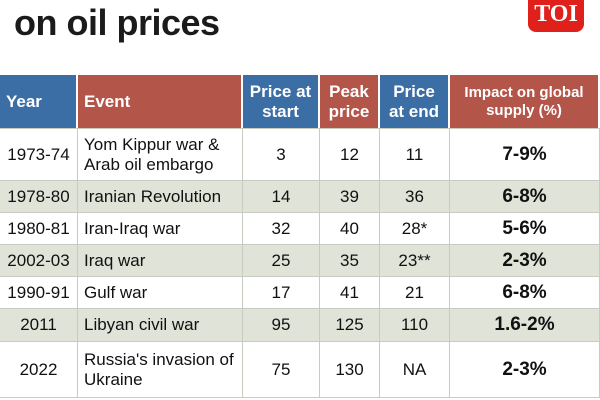 The height and width of the screenshot is (400, 600). I want to click on table-cell: 3, so click(281, 154).